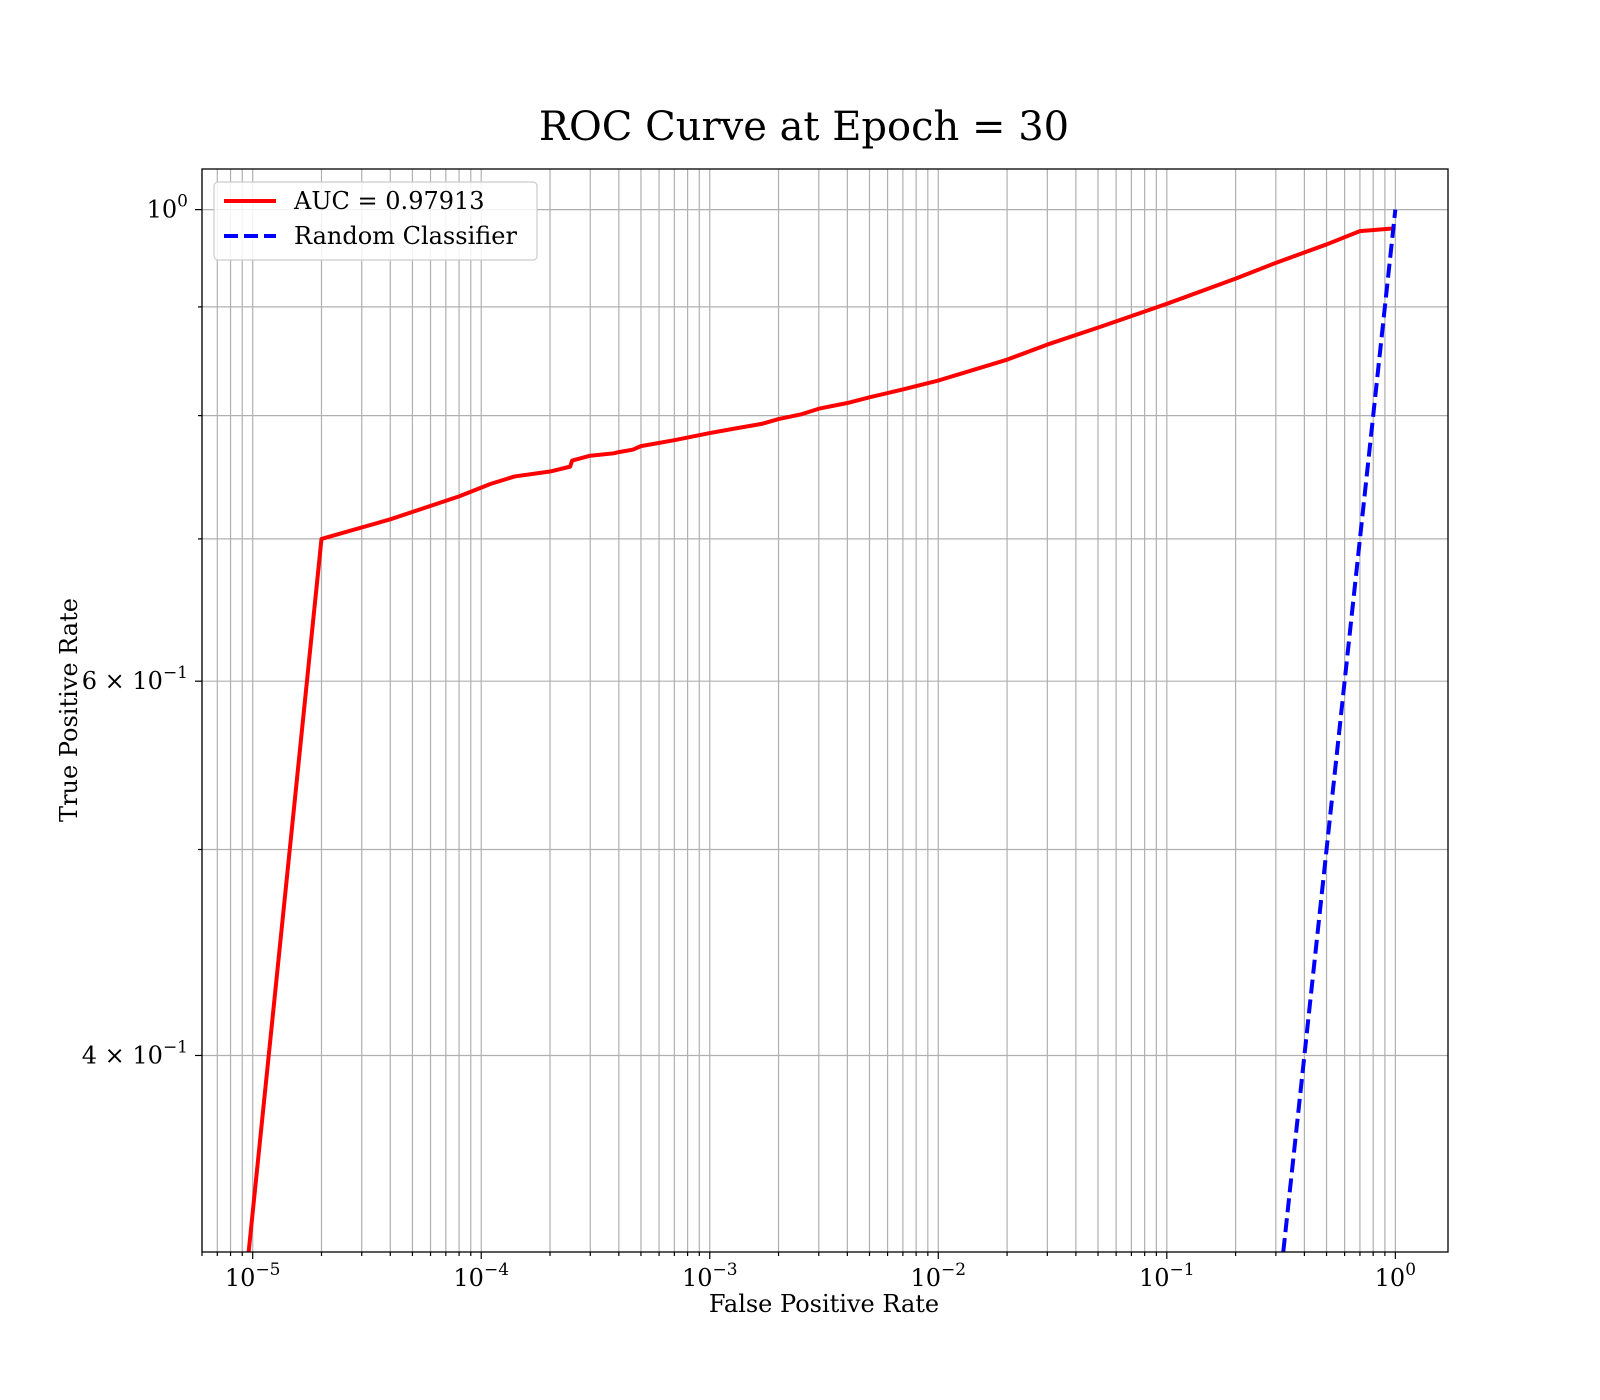 The height and width of the screenshot is (1400, 1600). Describe the element at coordinates (938, 1276) in the screenshot. I see `x-tick-label: 10⁻²` at that location.